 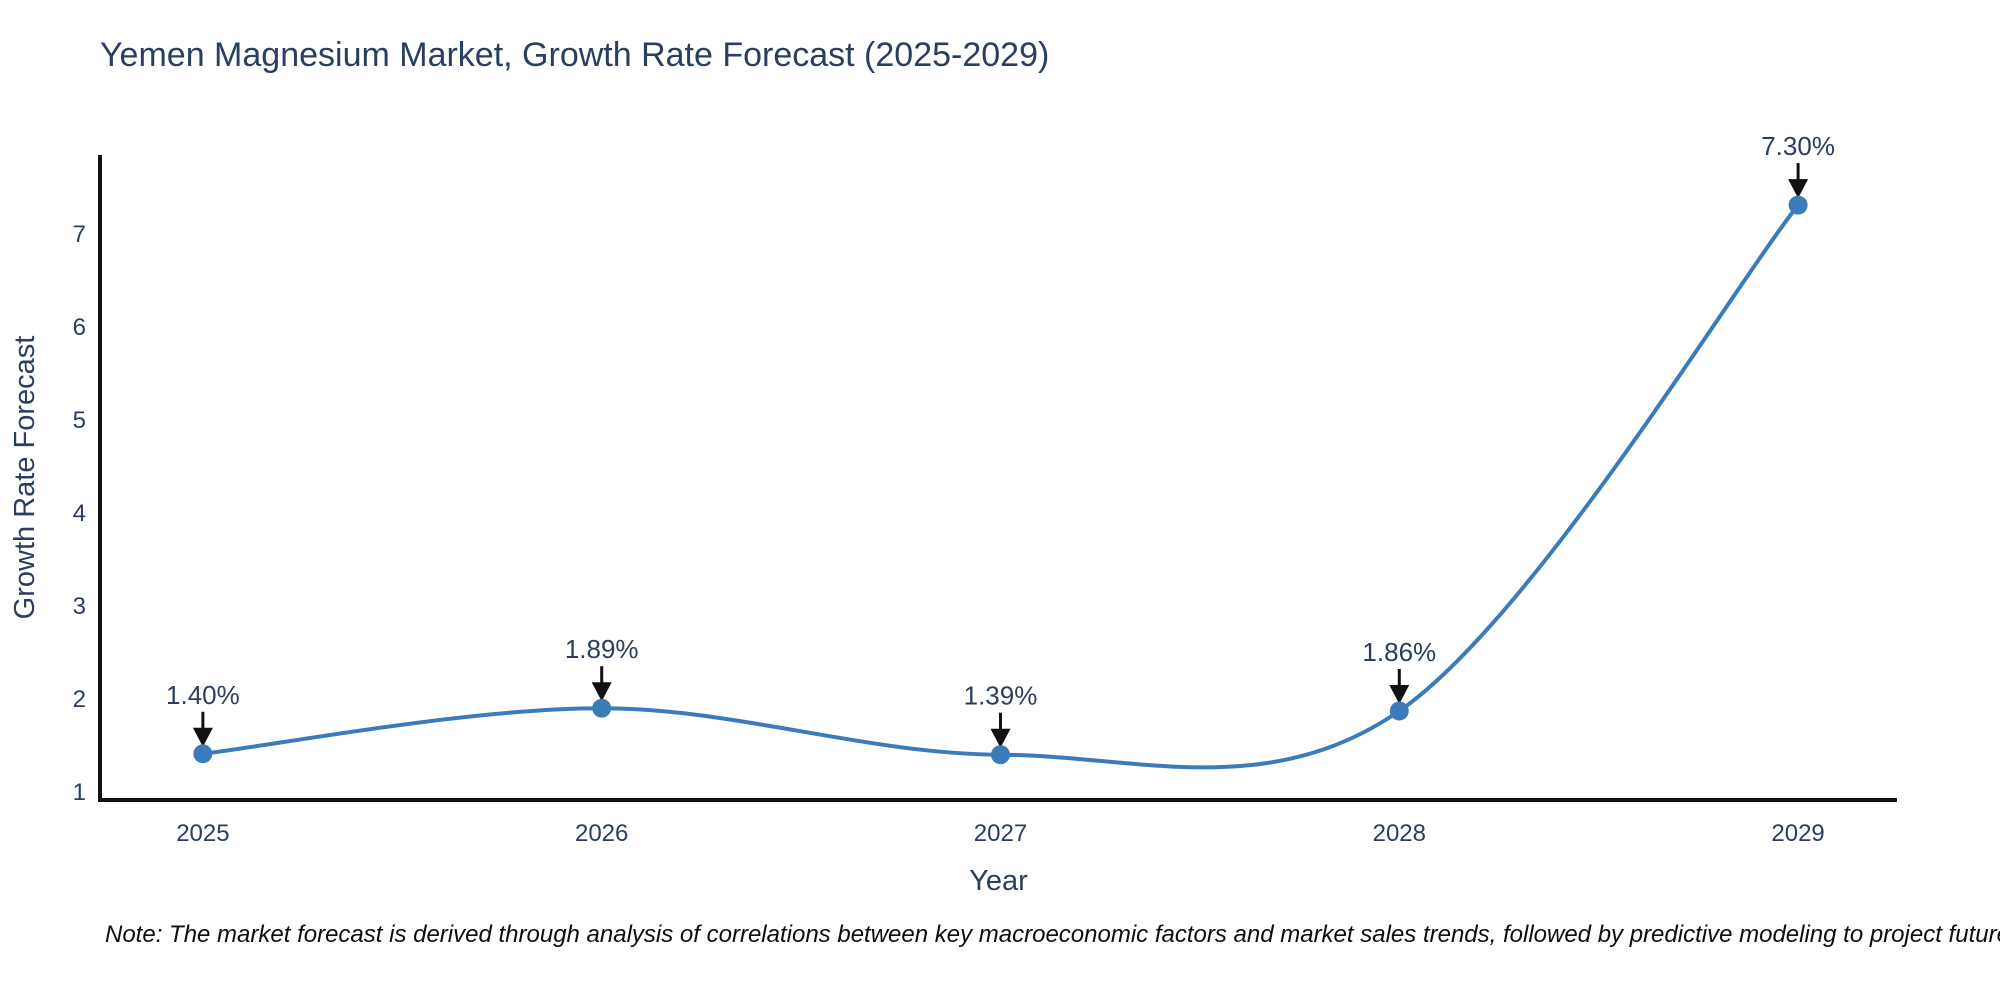 I want to click on annotation-label: 7.30%, so click(x=1798, y=146).